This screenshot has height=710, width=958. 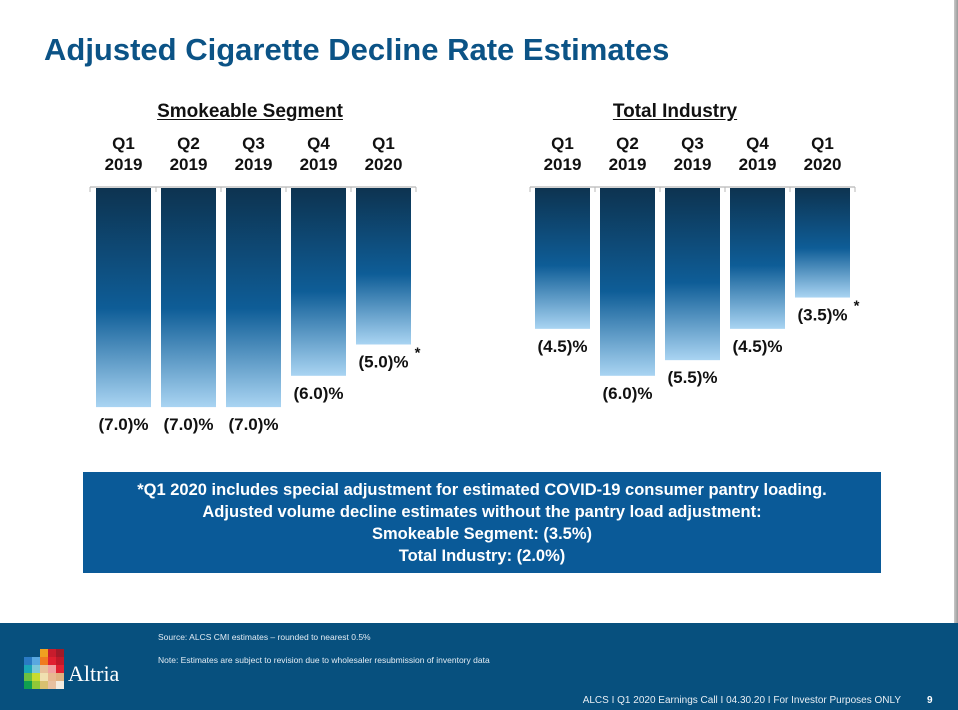 What do you see at coordinates (383, 362) in the screenshot?
I see `value-label: (5.0)%` at bounding box center [383, 362].